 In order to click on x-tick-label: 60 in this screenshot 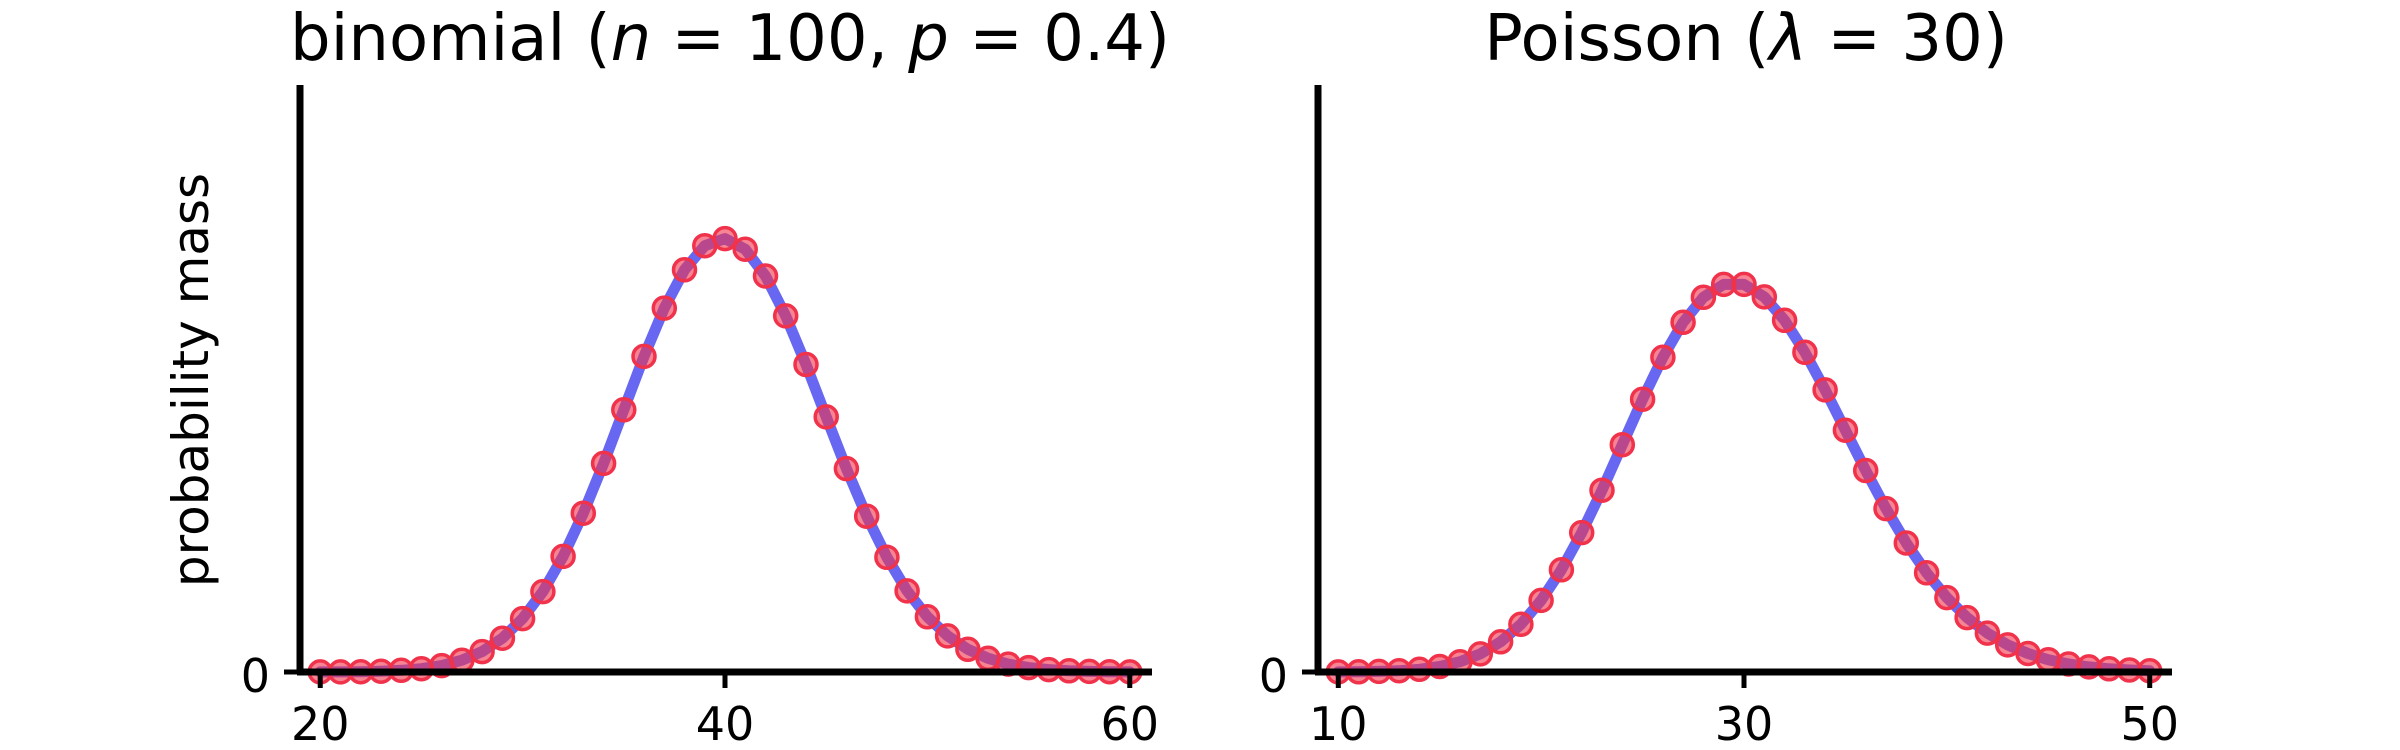, I will do `click(1129, 723)`.